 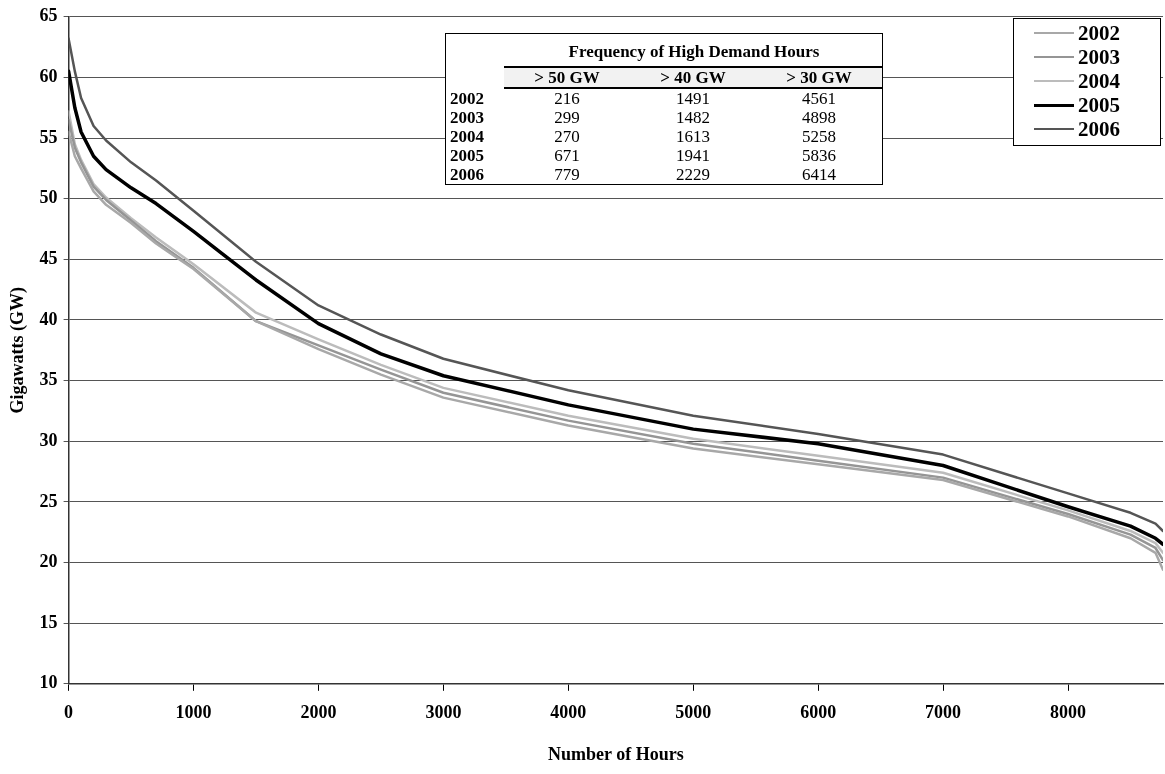 I want to click on y-axis-title: Gigawatts (GW), so click(x=18, y=350).